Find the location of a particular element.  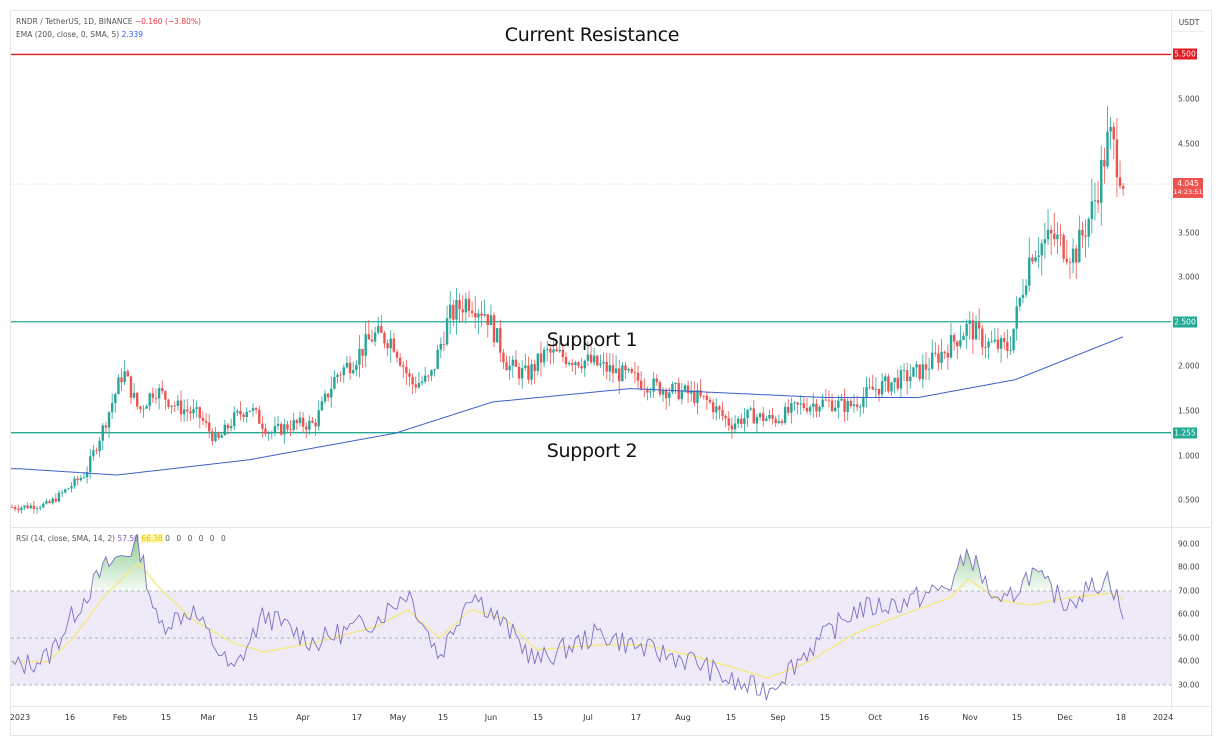

currency-label: USDT is located at coordinates (1189, 23).